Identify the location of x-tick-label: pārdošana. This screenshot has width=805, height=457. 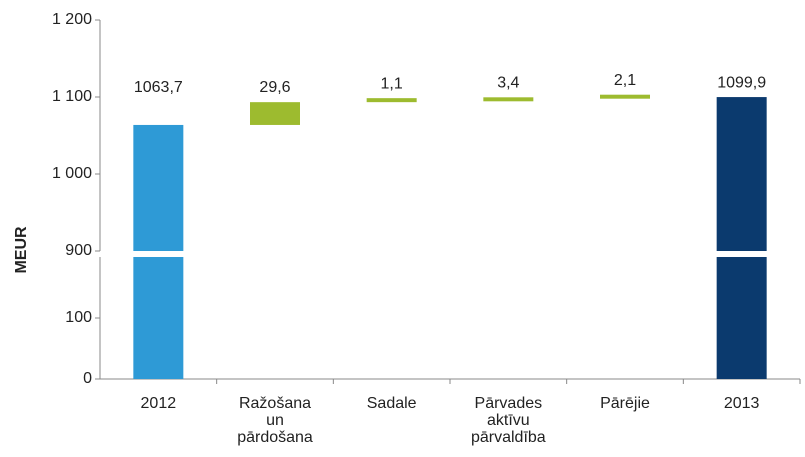
(275, 437).